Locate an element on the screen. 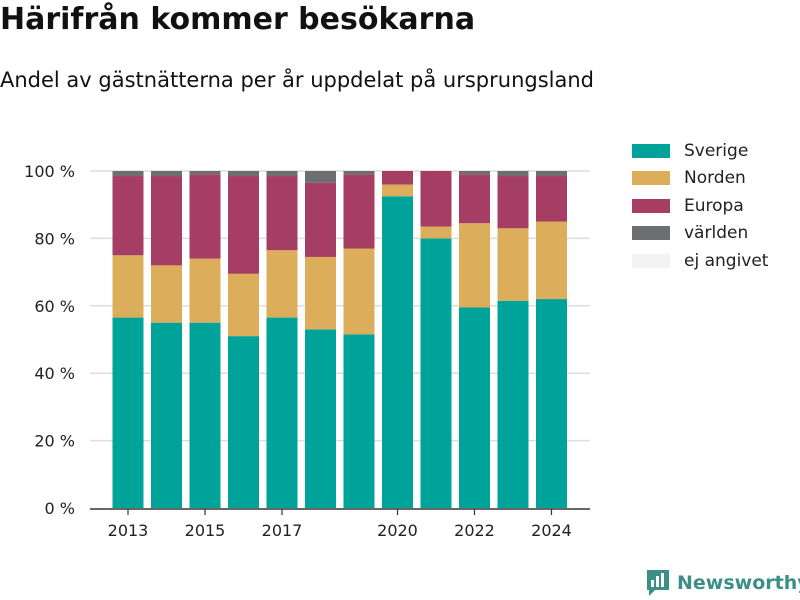 Image resolution: width=800 pixels, height=600 pixels. legend-item-sverige: Sverige is located at coordinates (700, 151).